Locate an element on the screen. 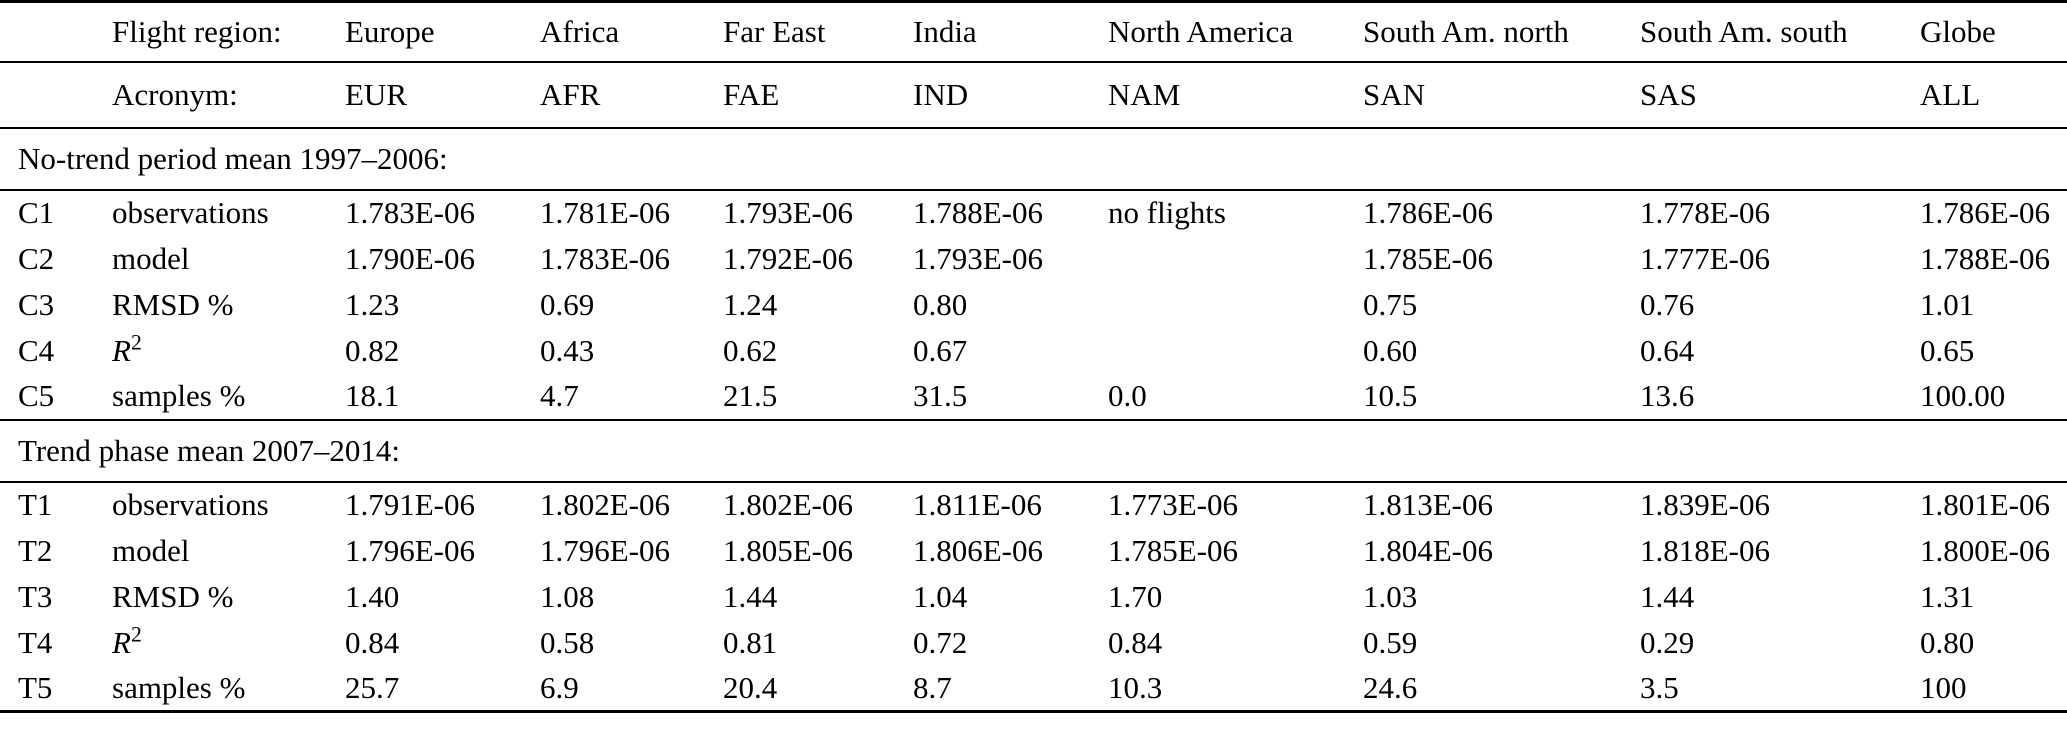  cell-value: 31.5 is located at coordinates (940, 395).